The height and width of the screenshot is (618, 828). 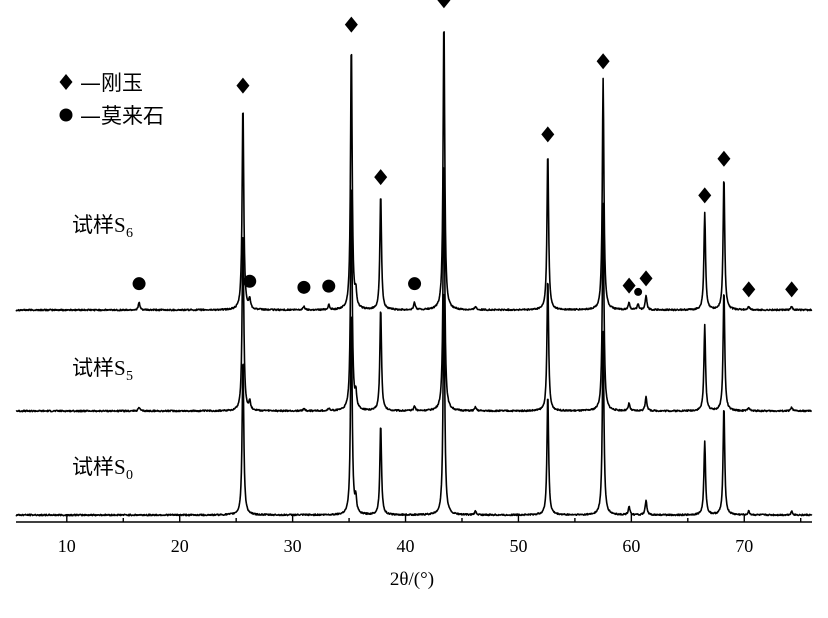 I want to click on x-tick-label: 20, so click(x=180, y=546).